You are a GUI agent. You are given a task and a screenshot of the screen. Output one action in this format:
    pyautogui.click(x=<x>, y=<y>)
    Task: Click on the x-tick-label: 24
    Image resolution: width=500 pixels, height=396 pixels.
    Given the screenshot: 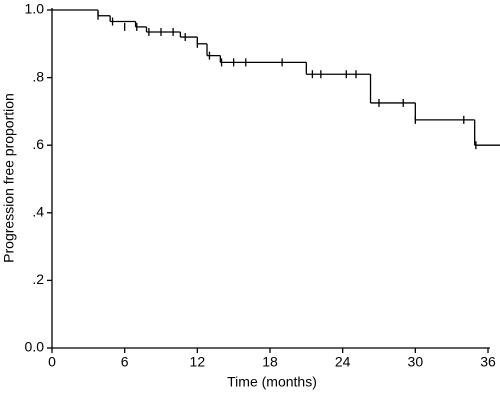 What is the action you would take?
    pyautogui.click(x=343, y=362)
    